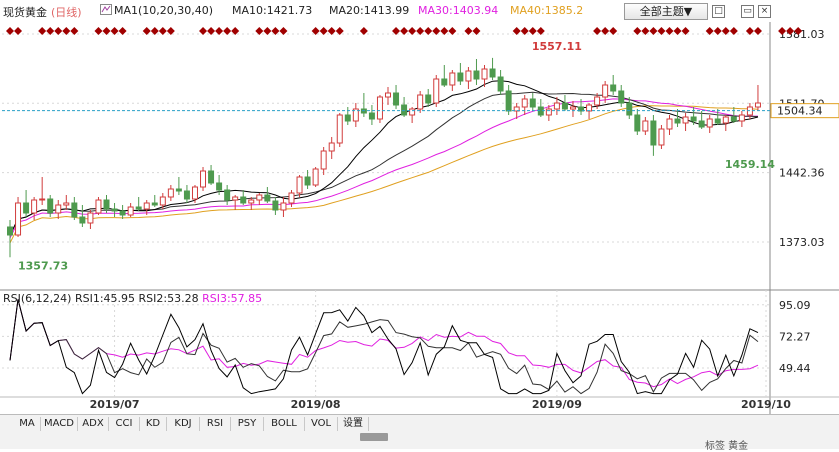 This screenshot has height=452, width=839. What do you see at coordinates (164, 10) in the screenshot?
I see `ma-label: MA1(10,20,30,40)` at bounding box center [164, 10].